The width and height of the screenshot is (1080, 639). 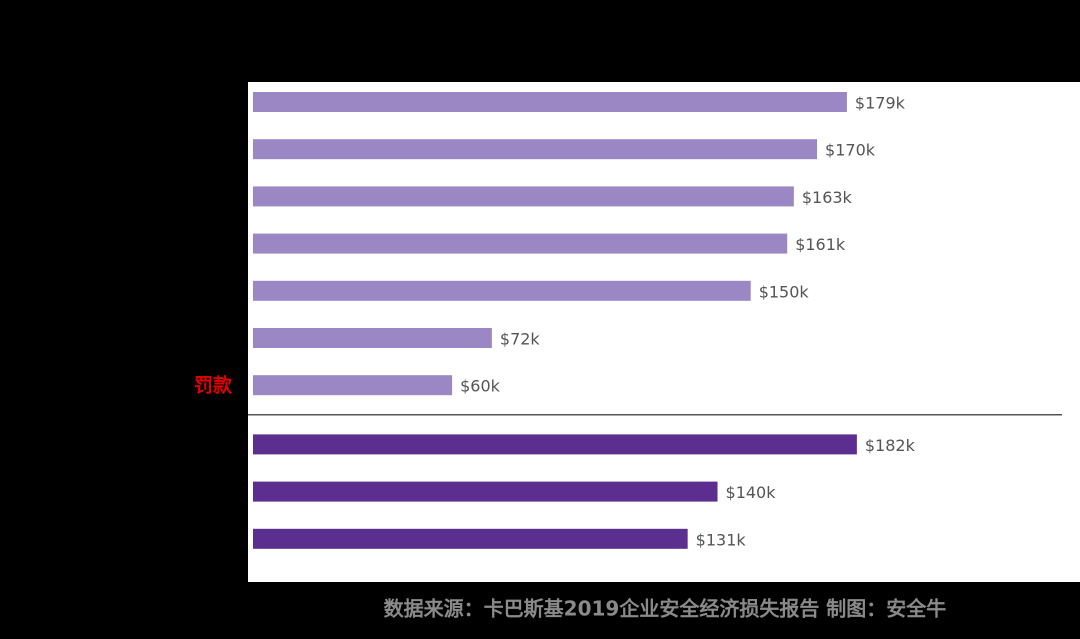 I want to click on value-label: $60k, so click(x=480, y=386).